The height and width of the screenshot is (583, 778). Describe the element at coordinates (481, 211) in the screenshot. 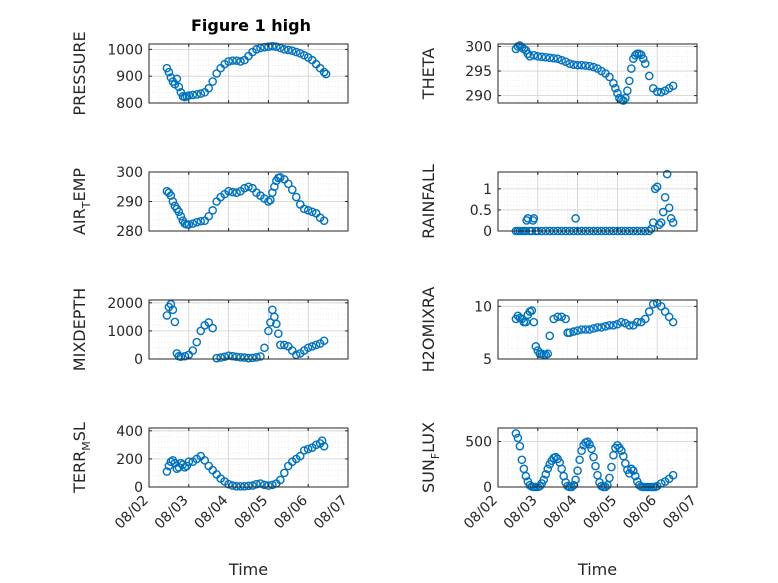

I see `y-tick-label: 0.5` at that location.